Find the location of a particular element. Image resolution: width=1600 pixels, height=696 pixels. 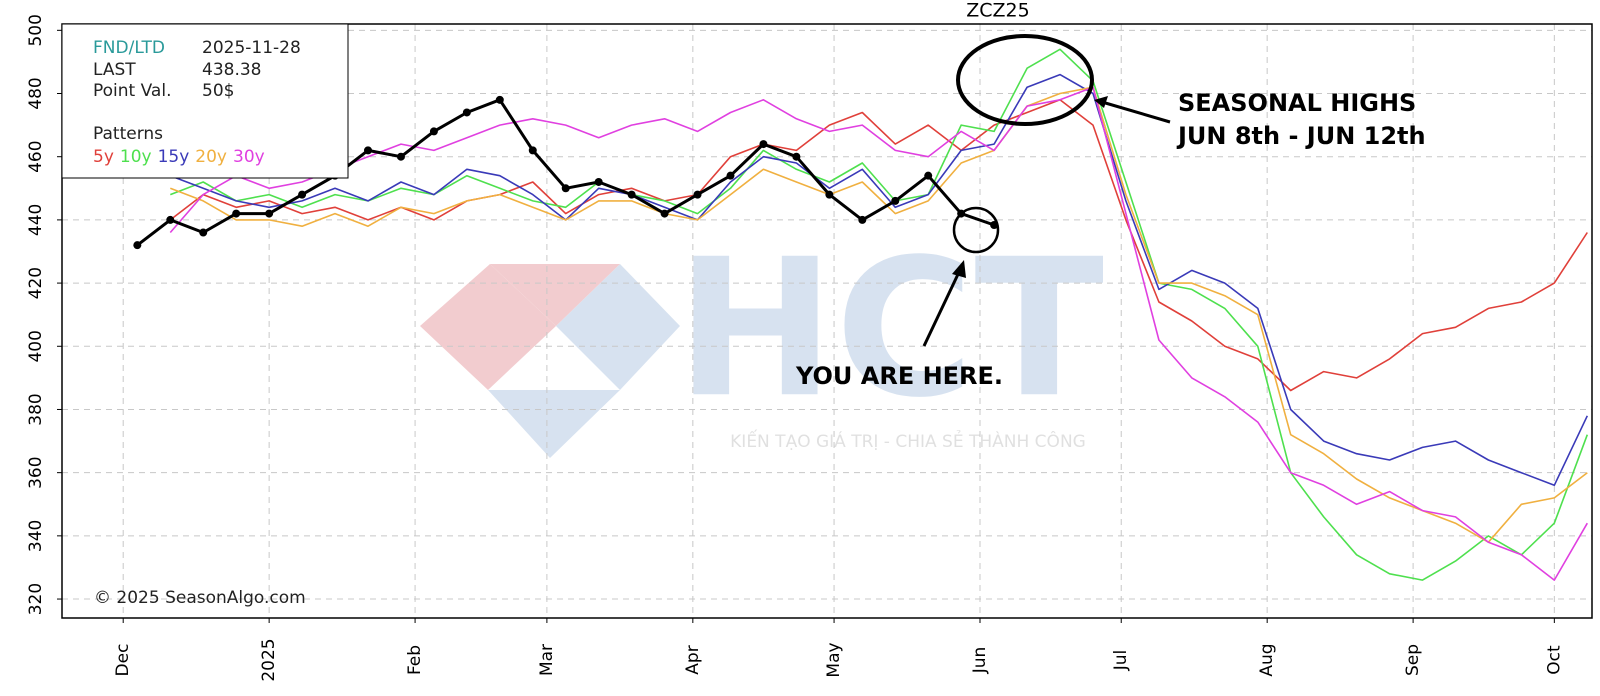

x-tick-label: 2025 is located at coordinates (269, 659).